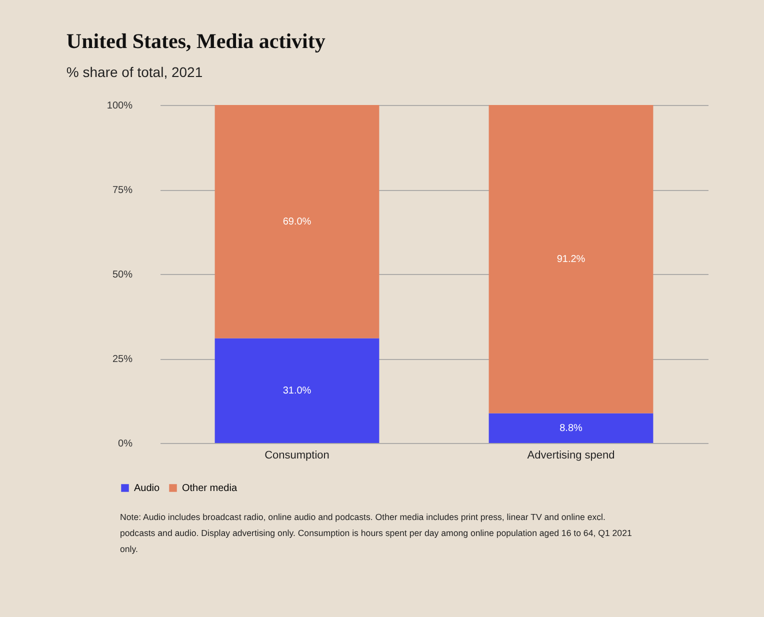 The image size is (764, 617). Describe the element at coordinates (122, 359) in the screenshot. I see `y-tick-label: 25%` at that location.